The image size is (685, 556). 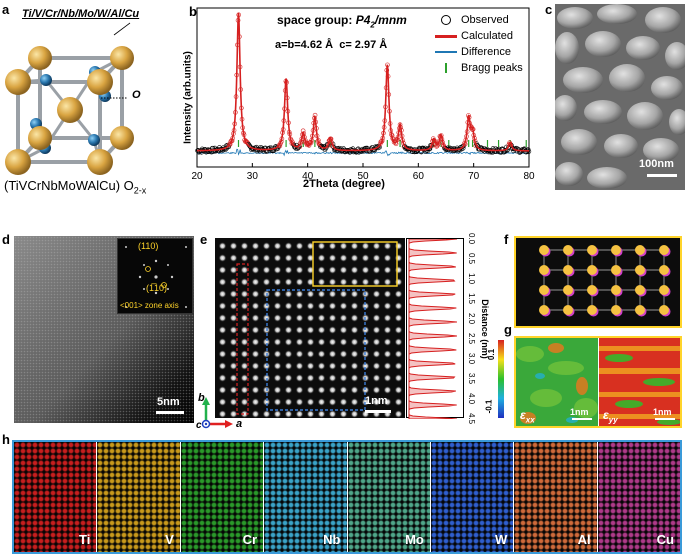 I want to click on legend-bragg: Bragg peaks, so click(x=479, y=68).